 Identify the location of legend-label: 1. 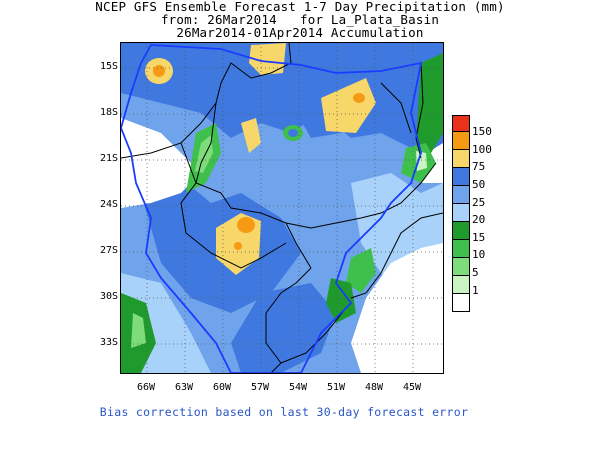
(475, 290).